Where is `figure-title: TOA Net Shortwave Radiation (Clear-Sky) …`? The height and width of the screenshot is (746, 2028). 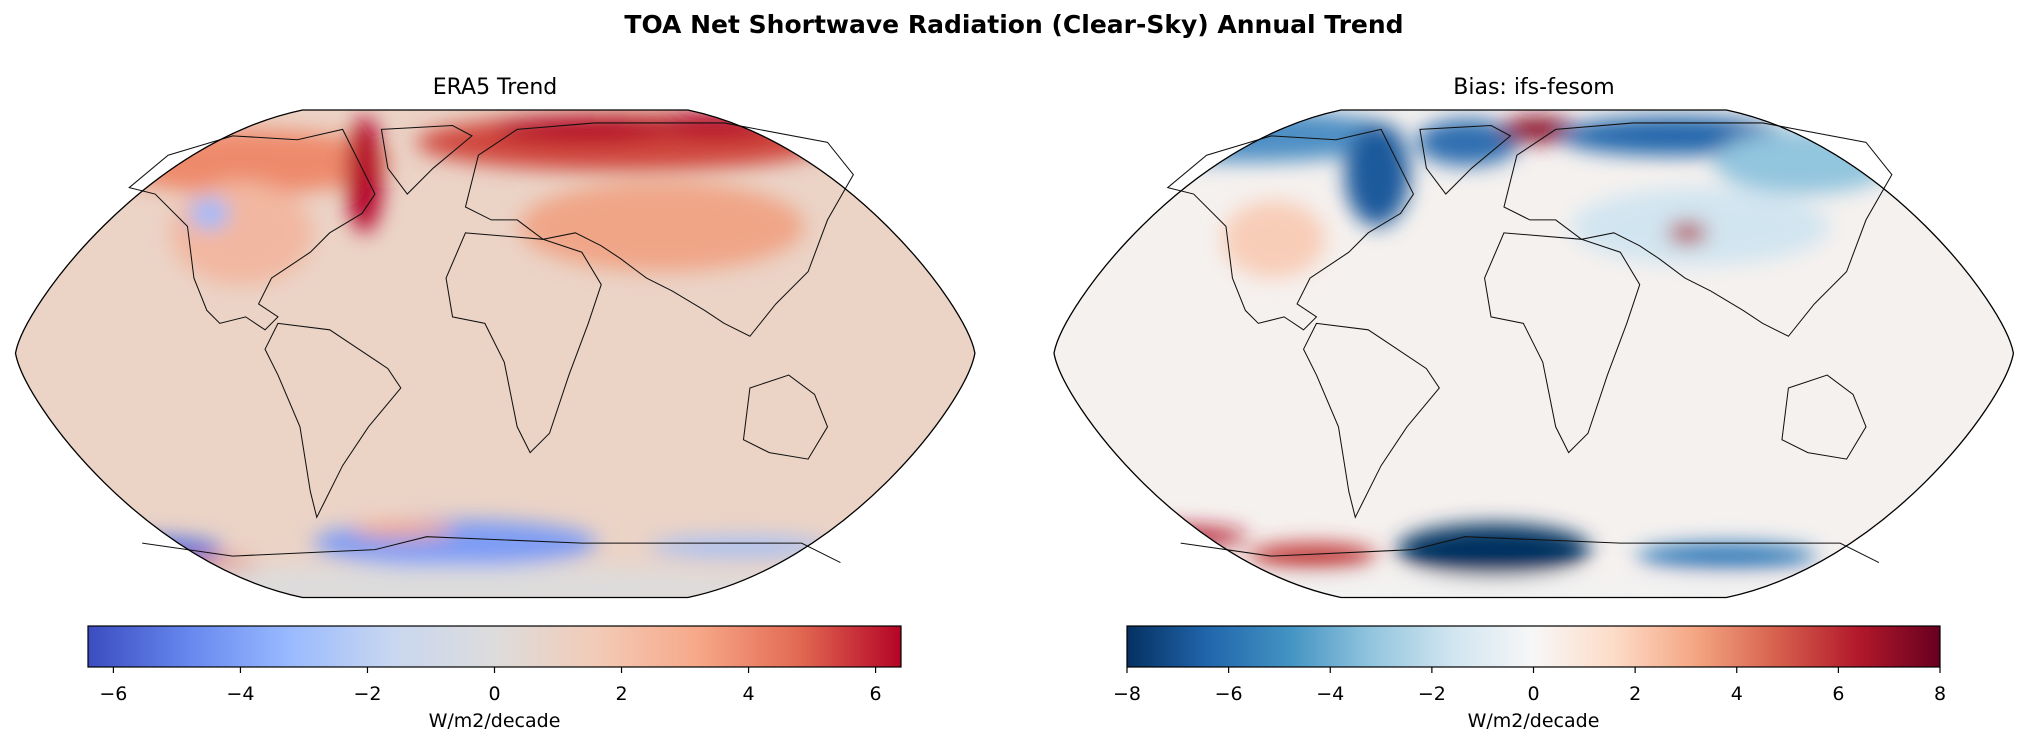
figure-title: TOA Net Shortwave Radiation (Clear-Sky) … is located at coordinates (1014, 24).